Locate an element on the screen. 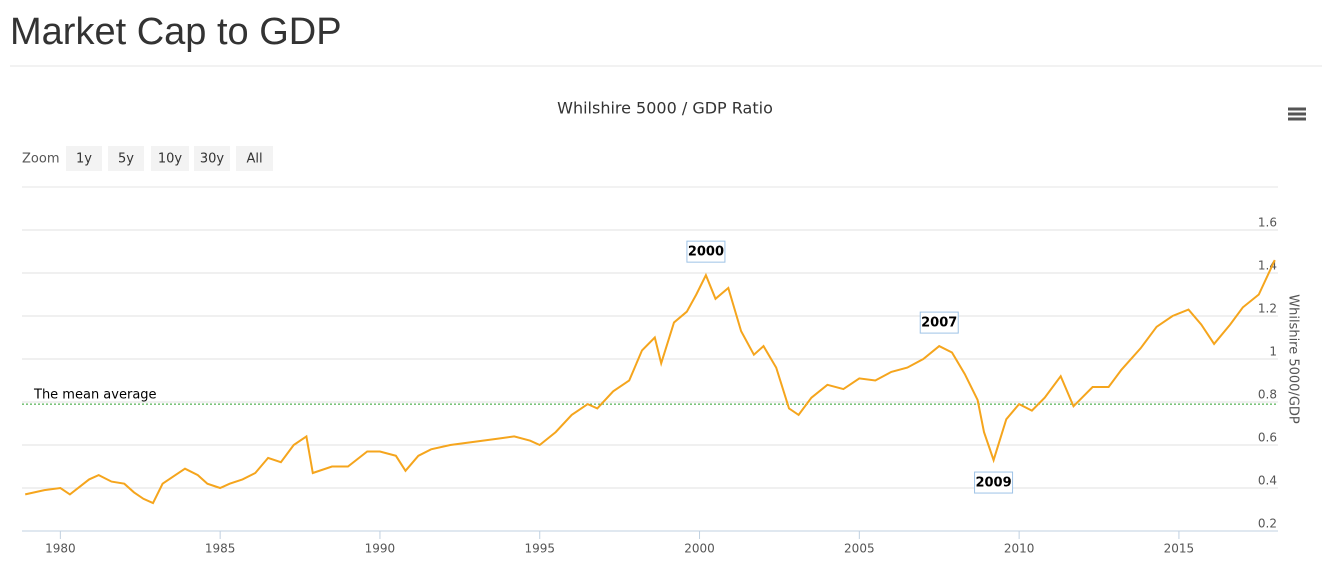 This screenshot has width=1329, height=576. mean-label: The mean average is located at coordinates (95, 395).